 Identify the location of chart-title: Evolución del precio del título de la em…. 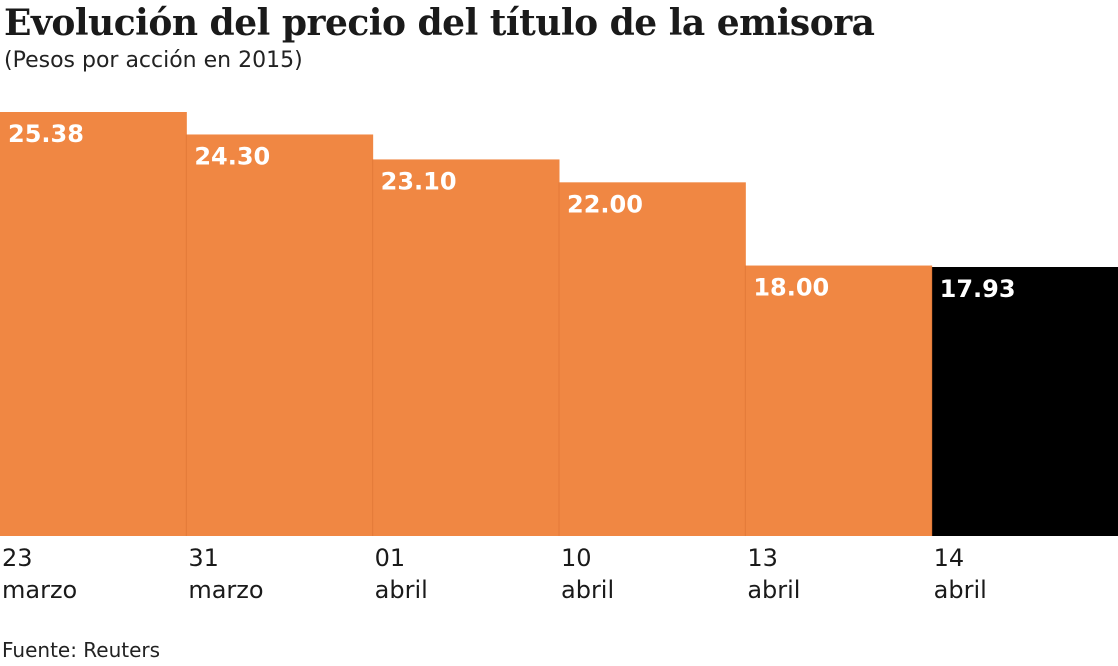
(439, 23).